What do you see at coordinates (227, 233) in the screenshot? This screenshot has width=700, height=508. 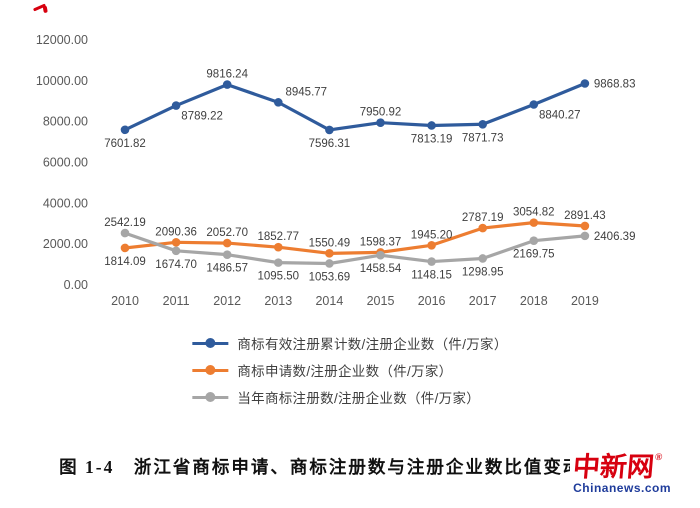 I see `series-1-data-label: 2052.70` at bounding box center [227, 233].